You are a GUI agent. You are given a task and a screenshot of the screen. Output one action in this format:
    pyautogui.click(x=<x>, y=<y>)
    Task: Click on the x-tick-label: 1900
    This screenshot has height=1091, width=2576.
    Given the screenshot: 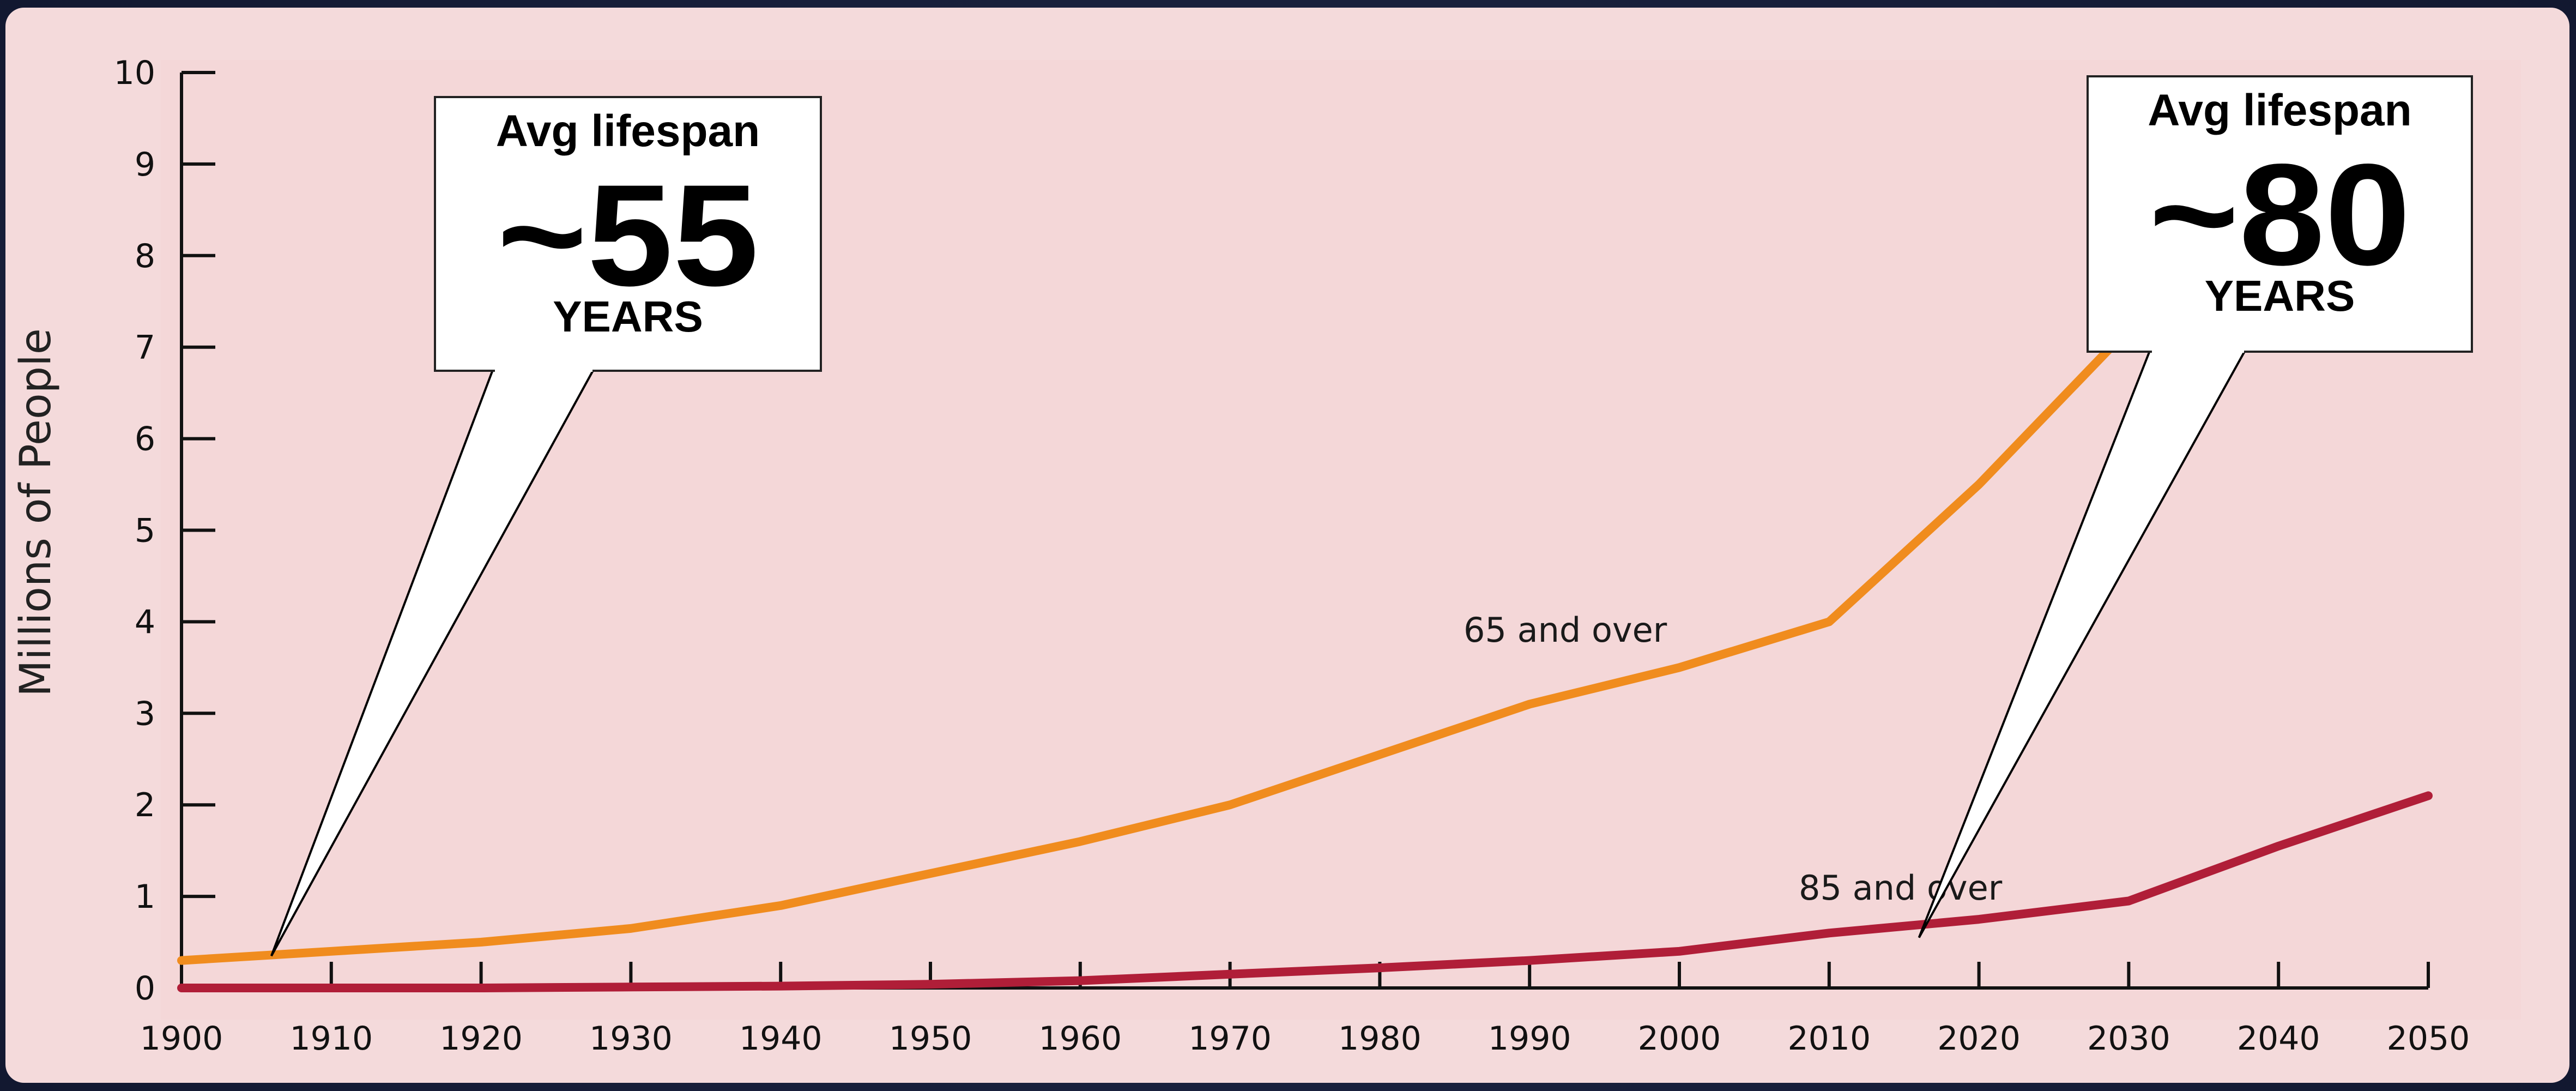 What is the action you would take?
    pyautogui.click(x=181, y=1039)
    